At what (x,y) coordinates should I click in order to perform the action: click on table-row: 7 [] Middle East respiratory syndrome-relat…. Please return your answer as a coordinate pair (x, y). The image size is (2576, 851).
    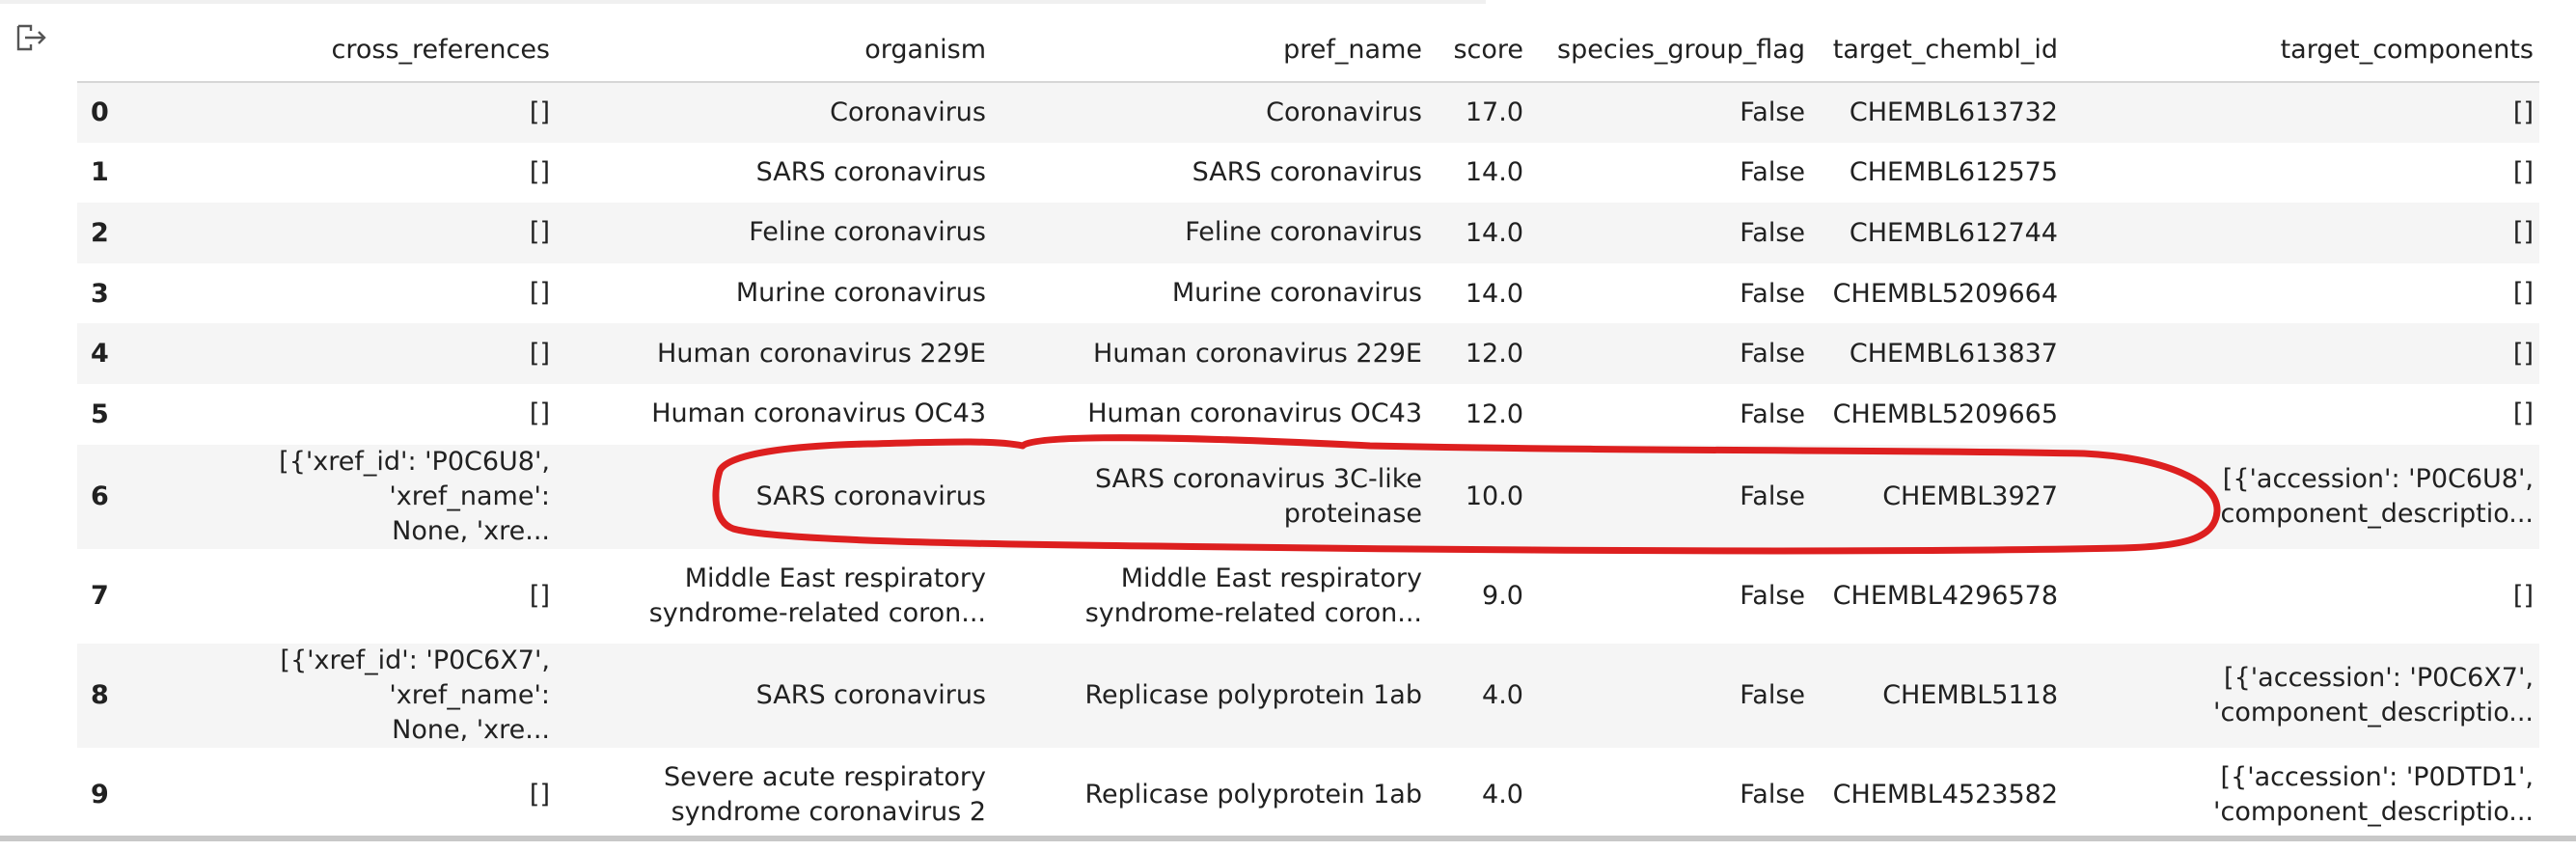
    Looking at the image, I should click on (1308, 596).